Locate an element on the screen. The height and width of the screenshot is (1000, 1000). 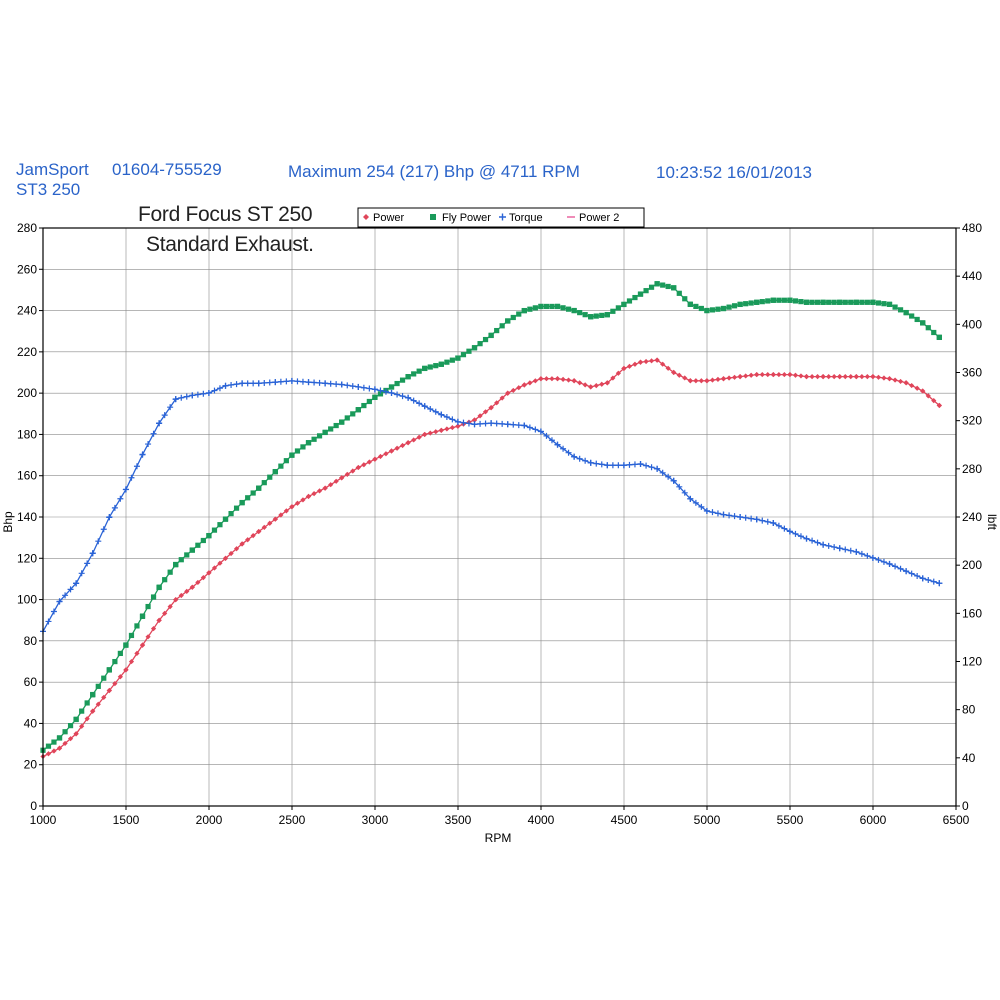
legend-label-fly-power: Fly Power is located at coordinates (466, 218).